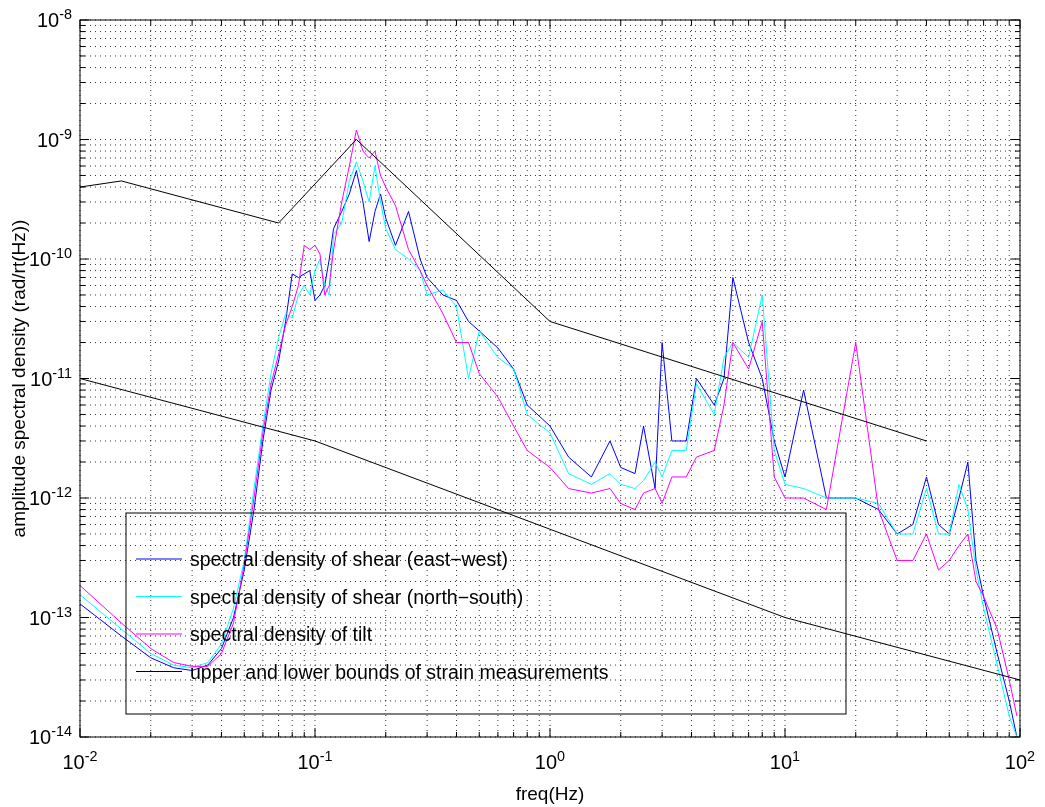  Describe the element at coordinates (50, 735) in the screenshot. I see `y-tick-label: 10$^{-14}$` at that location.